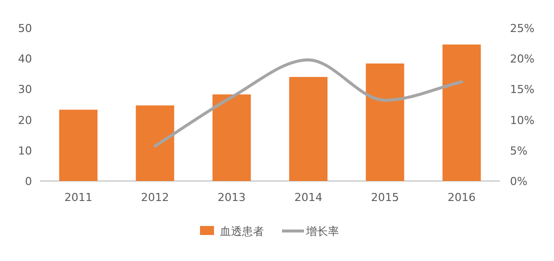  Describe the element at coordinates (519, 151) in the screenshot. I see `y2-tick-label: 5%` at that location.